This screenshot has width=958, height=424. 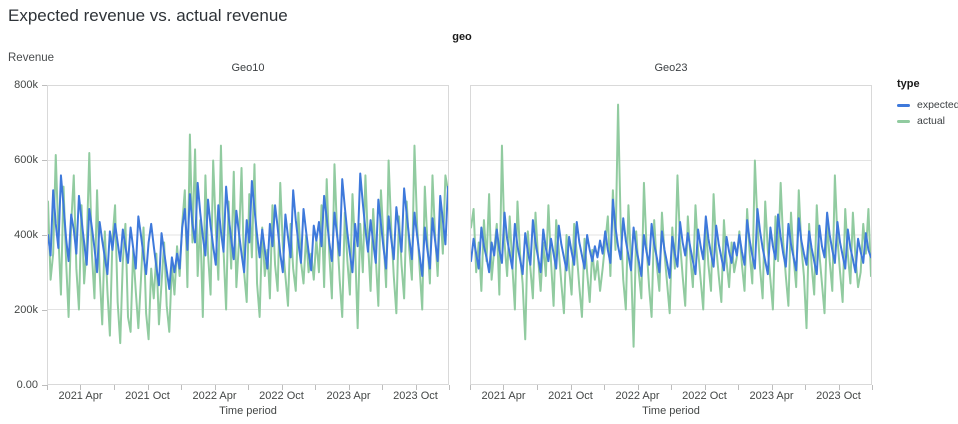 What do you see at coordinates (903, 105) in the screenshot?
I see `expected-series-swatch-icon` at bounding box center [903, 105].